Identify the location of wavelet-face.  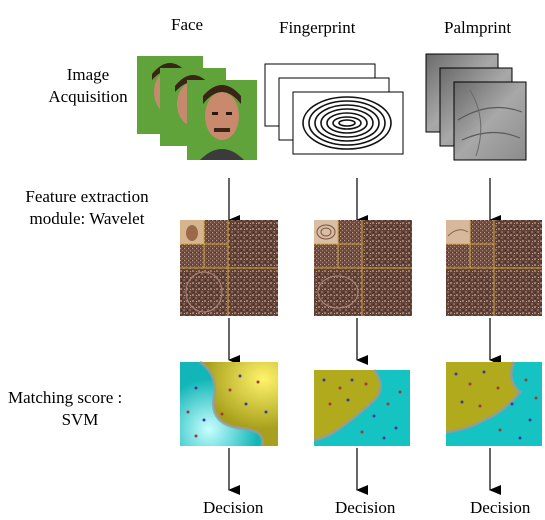
(229, 268).